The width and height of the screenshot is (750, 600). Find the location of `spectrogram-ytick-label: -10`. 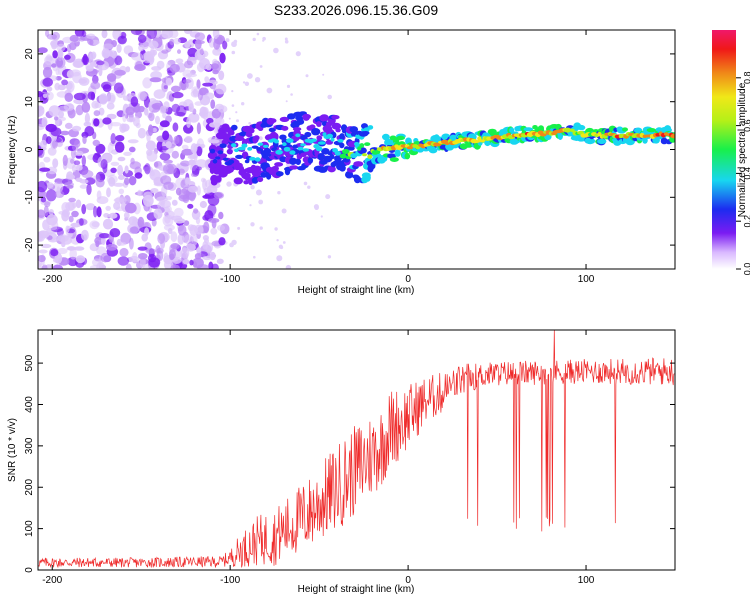

spectrogram-ytick-label: -10 is located at coordinates (29, 197).